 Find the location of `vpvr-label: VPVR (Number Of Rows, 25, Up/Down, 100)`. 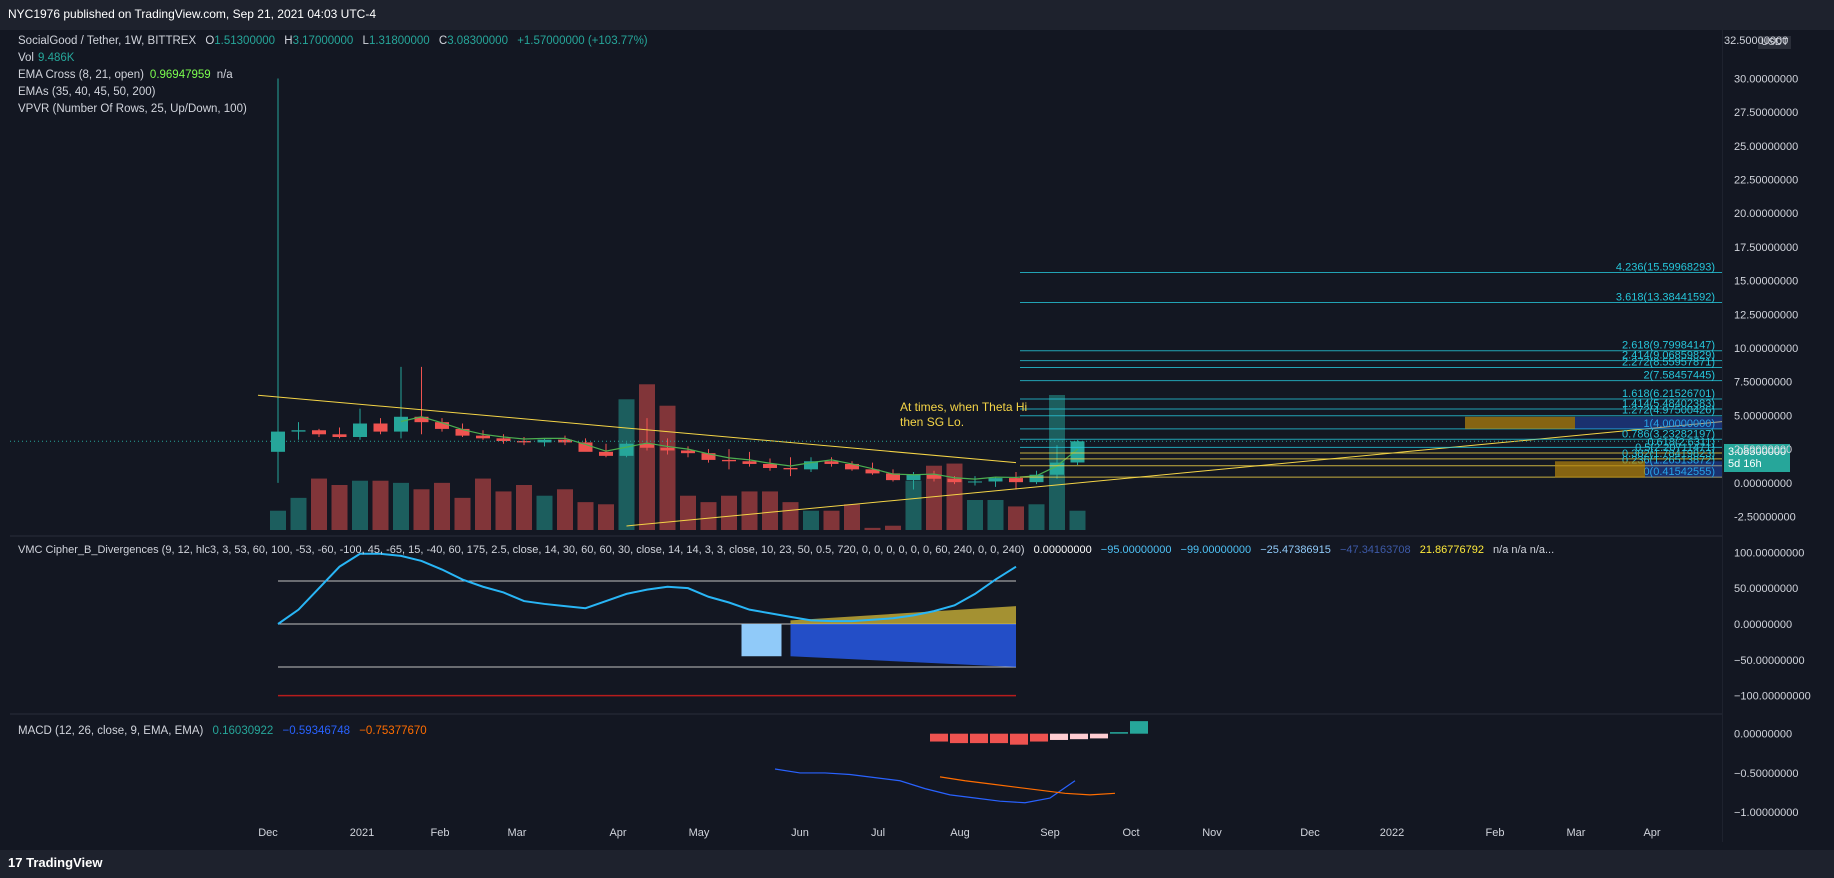

vpvr-label: VPVR (Number Of Rows, 25, Up/Down, 100) is located at coordinates (132, 109).